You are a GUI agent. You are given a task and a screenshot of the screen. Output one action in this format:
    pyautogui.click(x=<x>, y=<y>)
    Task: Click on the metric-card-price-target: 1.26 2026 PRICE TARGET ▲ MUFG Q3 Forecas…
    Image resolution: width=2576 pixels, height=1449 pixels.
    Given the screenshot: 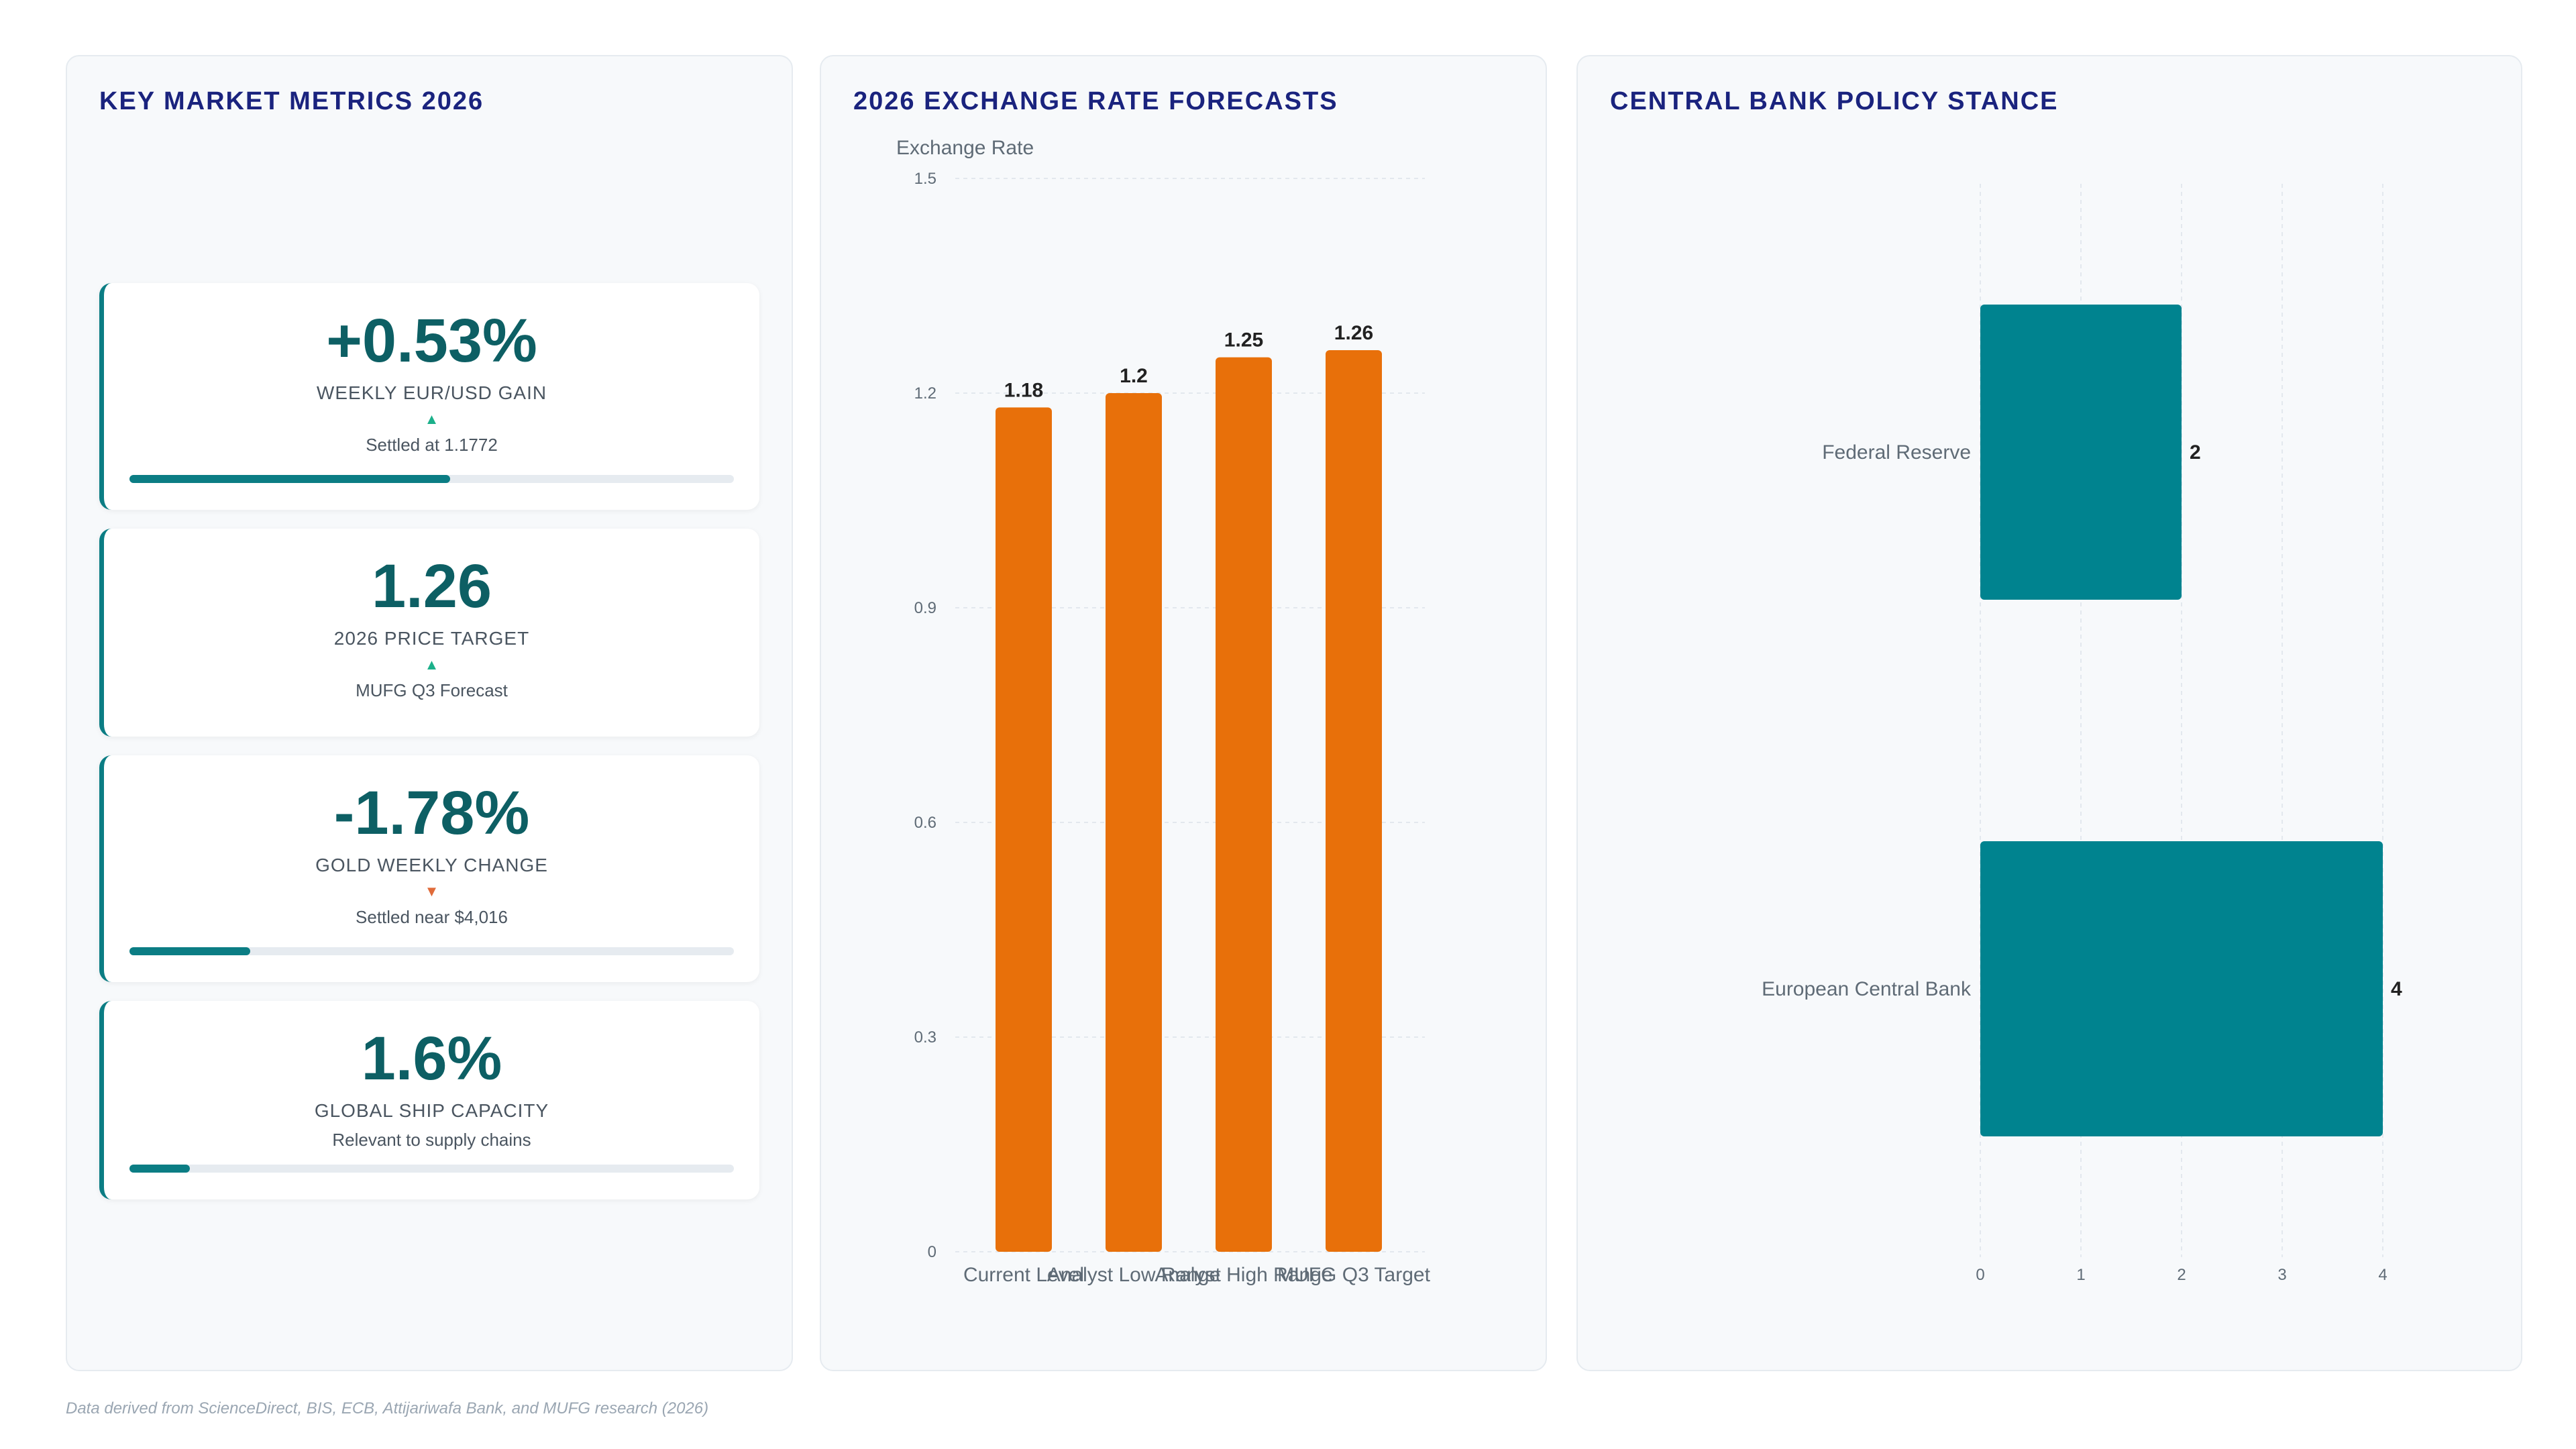 What is the action you would take?
    pyautogui.click(x=429, y=633)
    